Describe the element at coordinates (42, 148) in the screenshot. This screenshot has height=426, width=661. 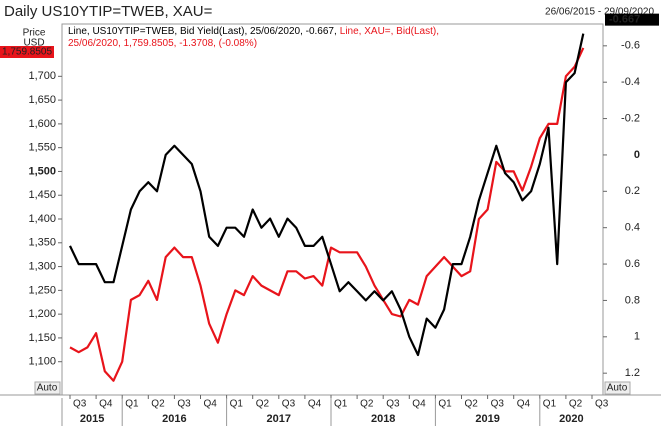
I see `y-tick-label: 1,550` at that location.